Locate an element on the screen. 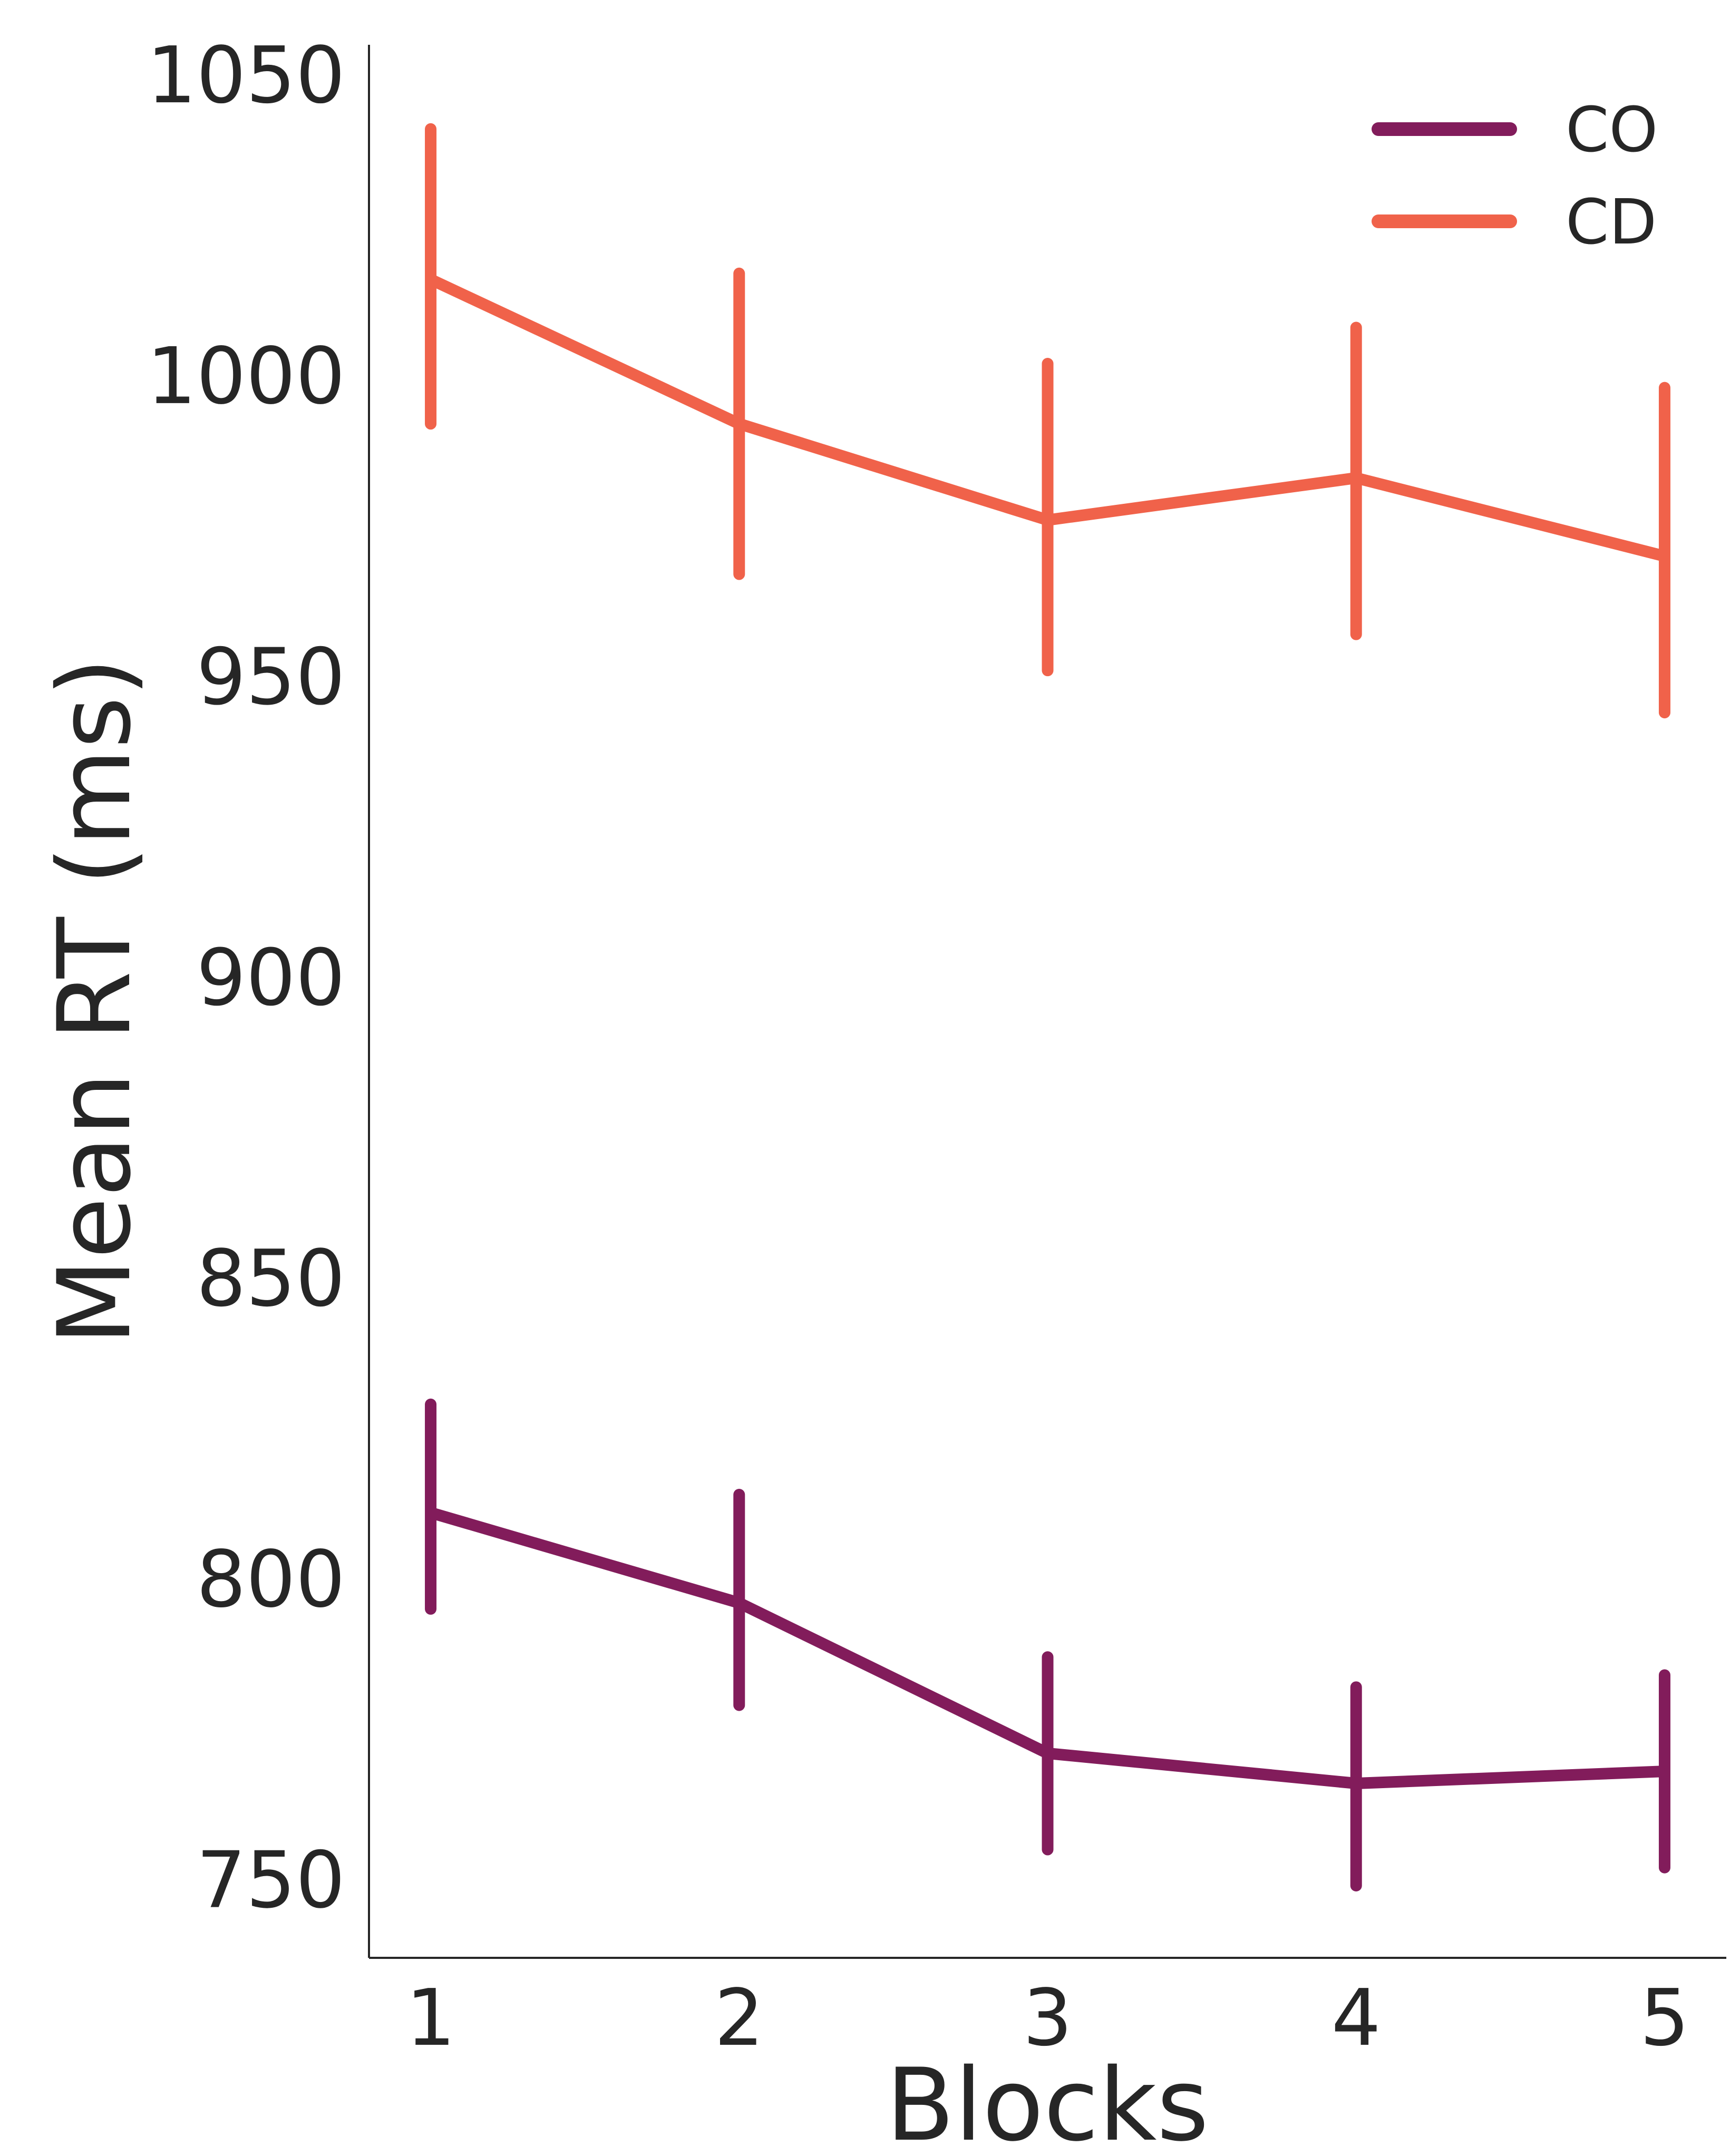 The image size is (1730, 2156). legend-label: CO is located at coordinates (1612, 129).